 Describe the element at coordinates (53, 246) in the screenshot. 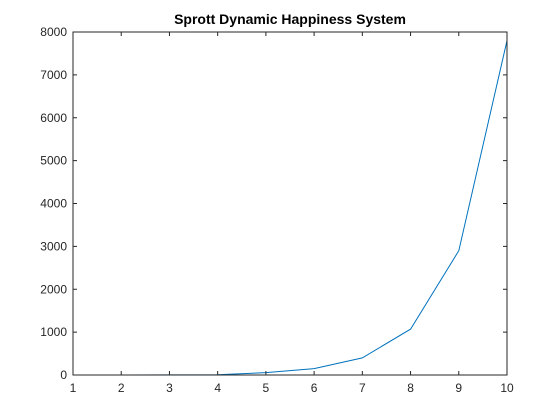

I see `y-tick-label: 3000` at that location.